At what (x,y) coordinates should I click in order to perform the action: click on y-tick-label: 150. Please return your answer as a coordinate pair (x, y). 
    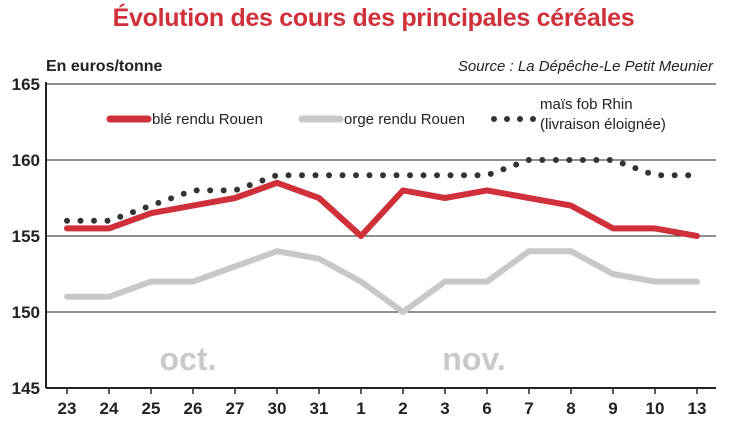
    Looking at the image, I should click on (26, 312).